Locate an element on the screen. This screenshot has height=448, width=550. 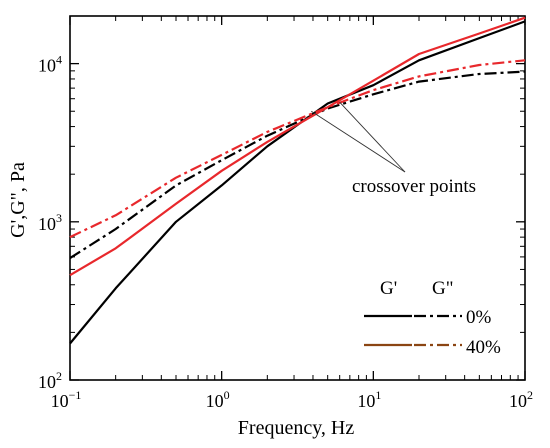
x-tick-label: 10¹ is located at coordinates (369, 399).